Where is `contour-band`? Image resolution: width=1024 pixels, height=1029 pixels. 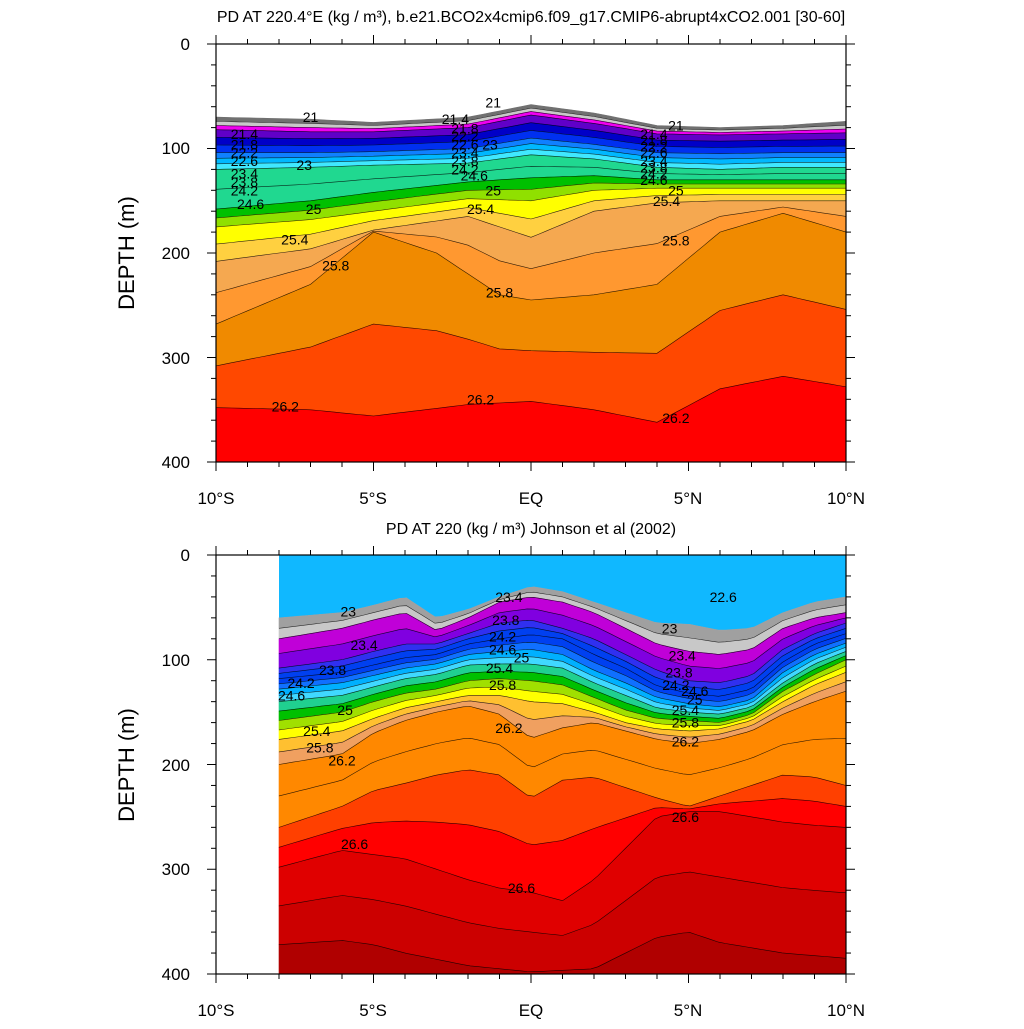 contour-band is located at coordinates (562, 593).